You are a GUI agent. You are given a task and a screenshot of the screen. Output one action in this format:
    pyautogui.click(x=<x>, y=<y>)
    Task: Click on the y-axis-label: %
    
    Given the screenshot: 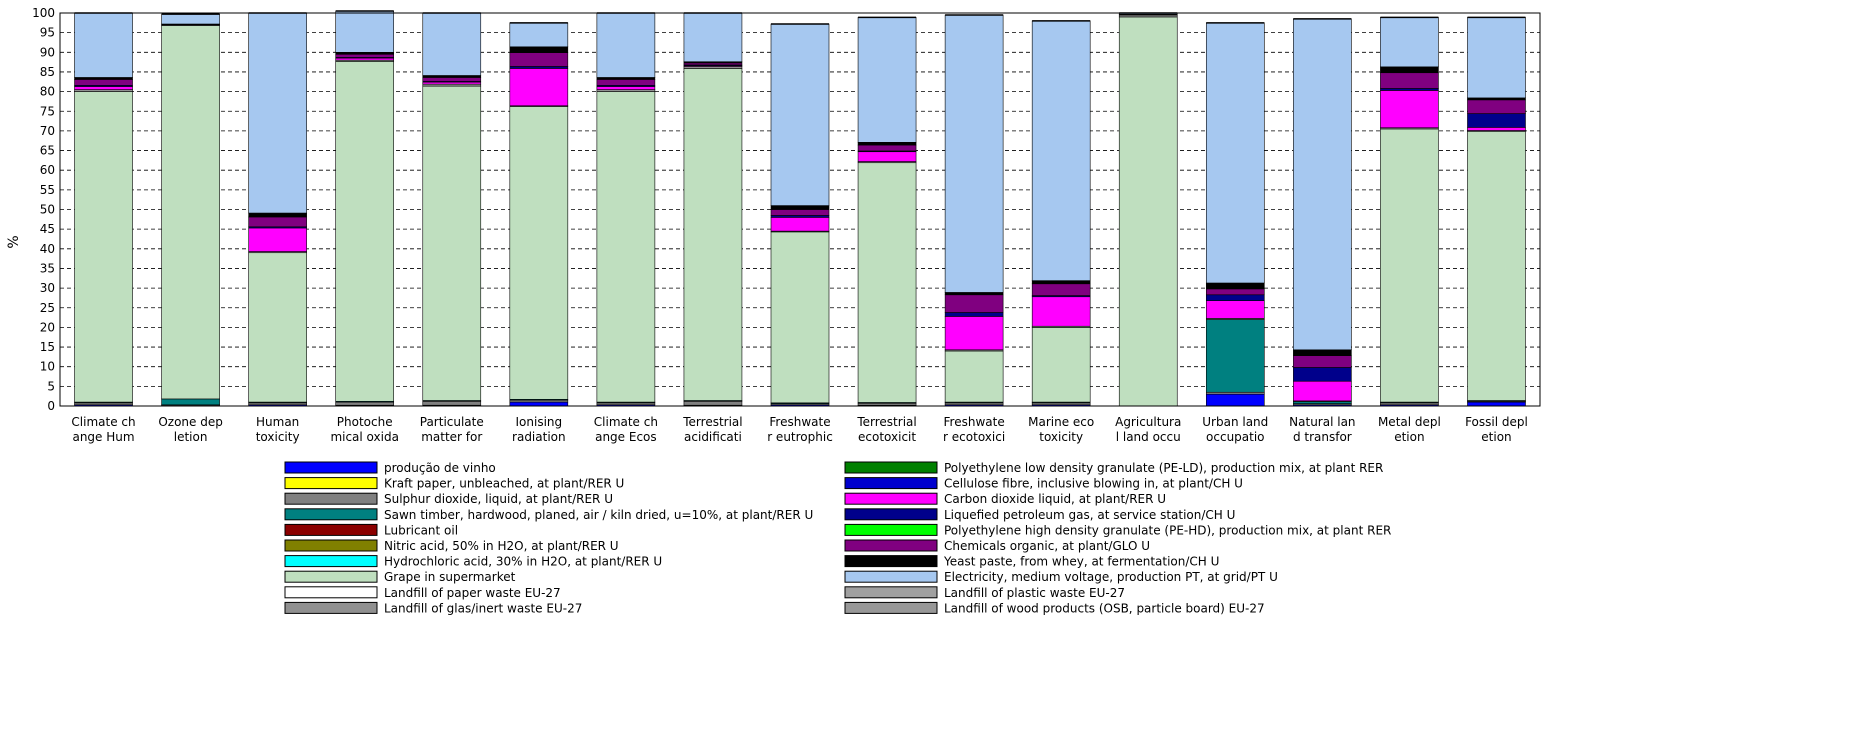 What is the action you would take?
    pyautogui.click(x=14, y=241)
    